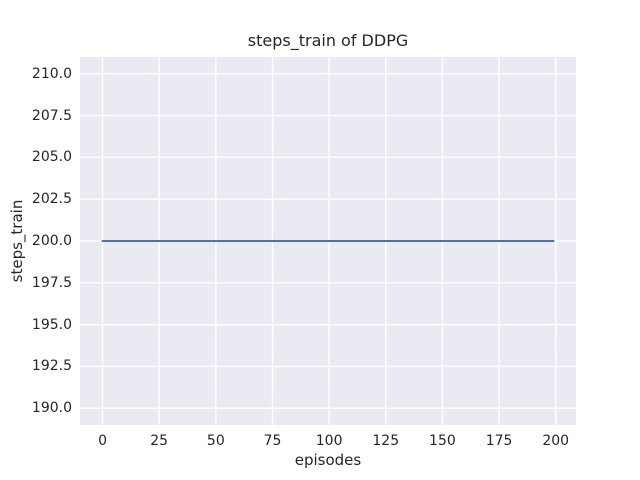  Describe the element at coordinates (51, 324) in the screenshot. I see `y-tick-label: 195.0` at that location.